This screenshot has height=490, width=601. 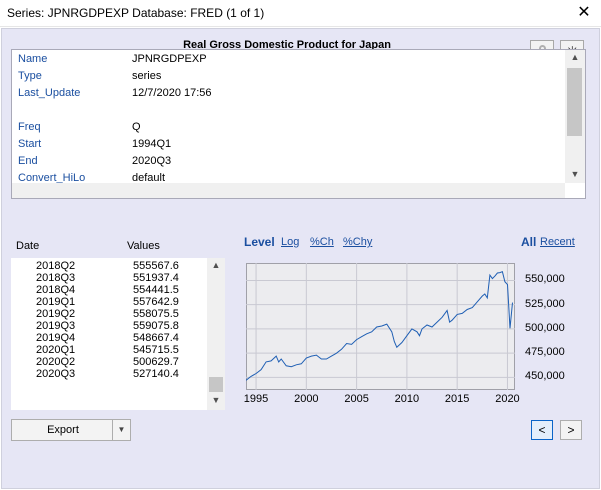 What do you see at coordinates (109, 326) in the screenshot?
I see `table-row: 2019Q3 559075.8` at bounding box center [109, 326].